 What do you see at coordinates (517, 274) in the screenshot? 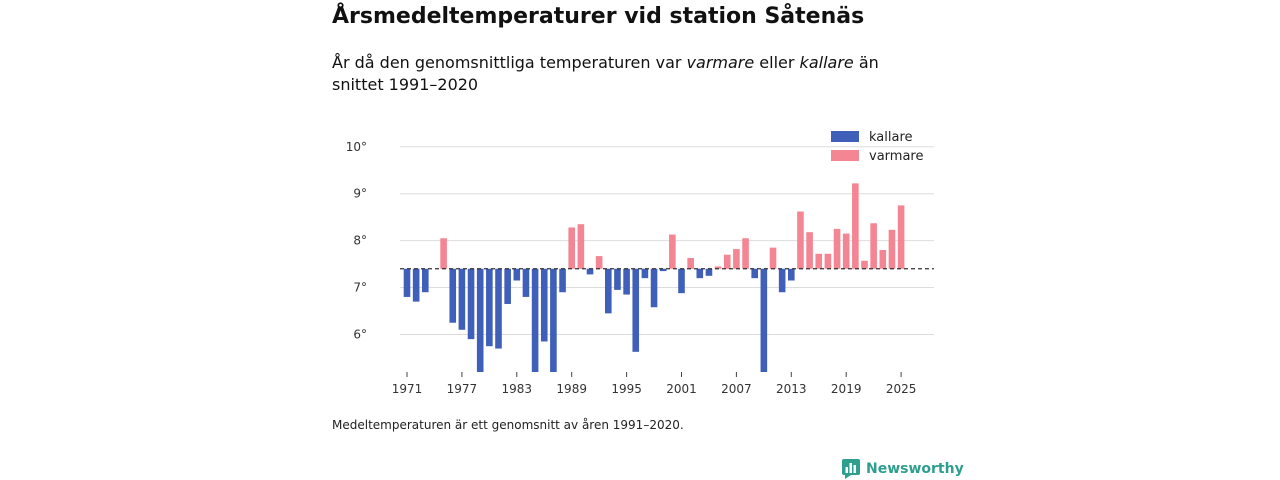
I see `bar-1983` at bounding box center [517, 274].